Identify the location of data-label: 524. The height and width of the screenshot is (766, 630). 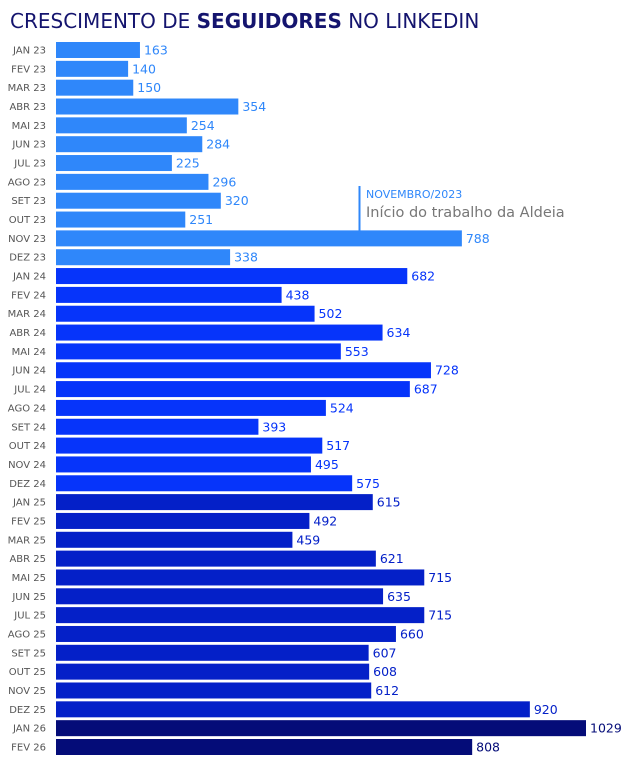
(342, 407).